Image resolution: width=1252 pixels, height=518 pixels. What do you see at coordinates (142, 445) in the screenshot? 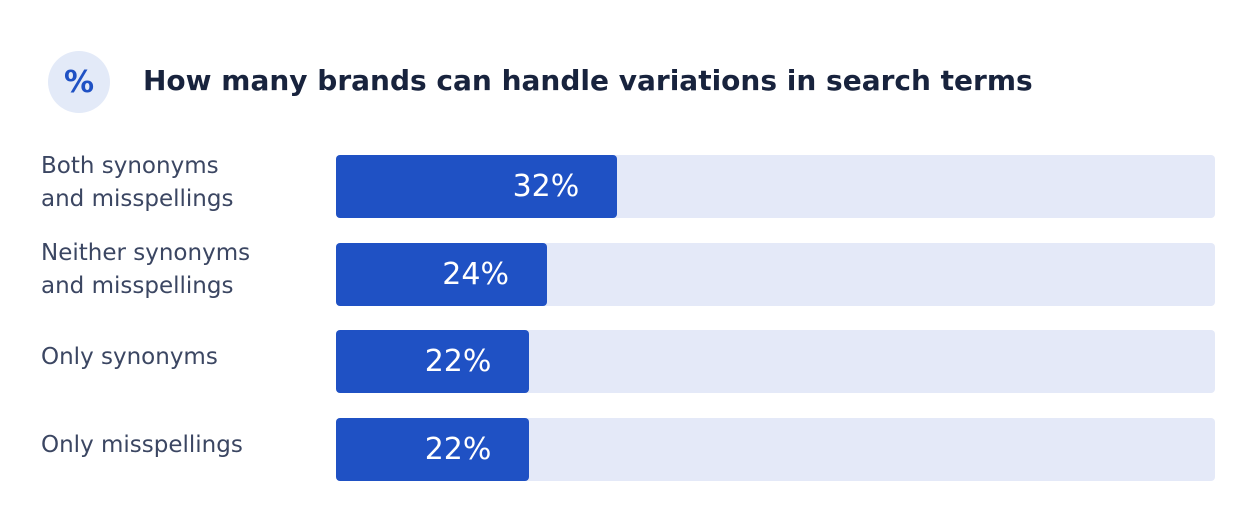
I see `category-label: Only misspellings` at bounding box center [142, 445].